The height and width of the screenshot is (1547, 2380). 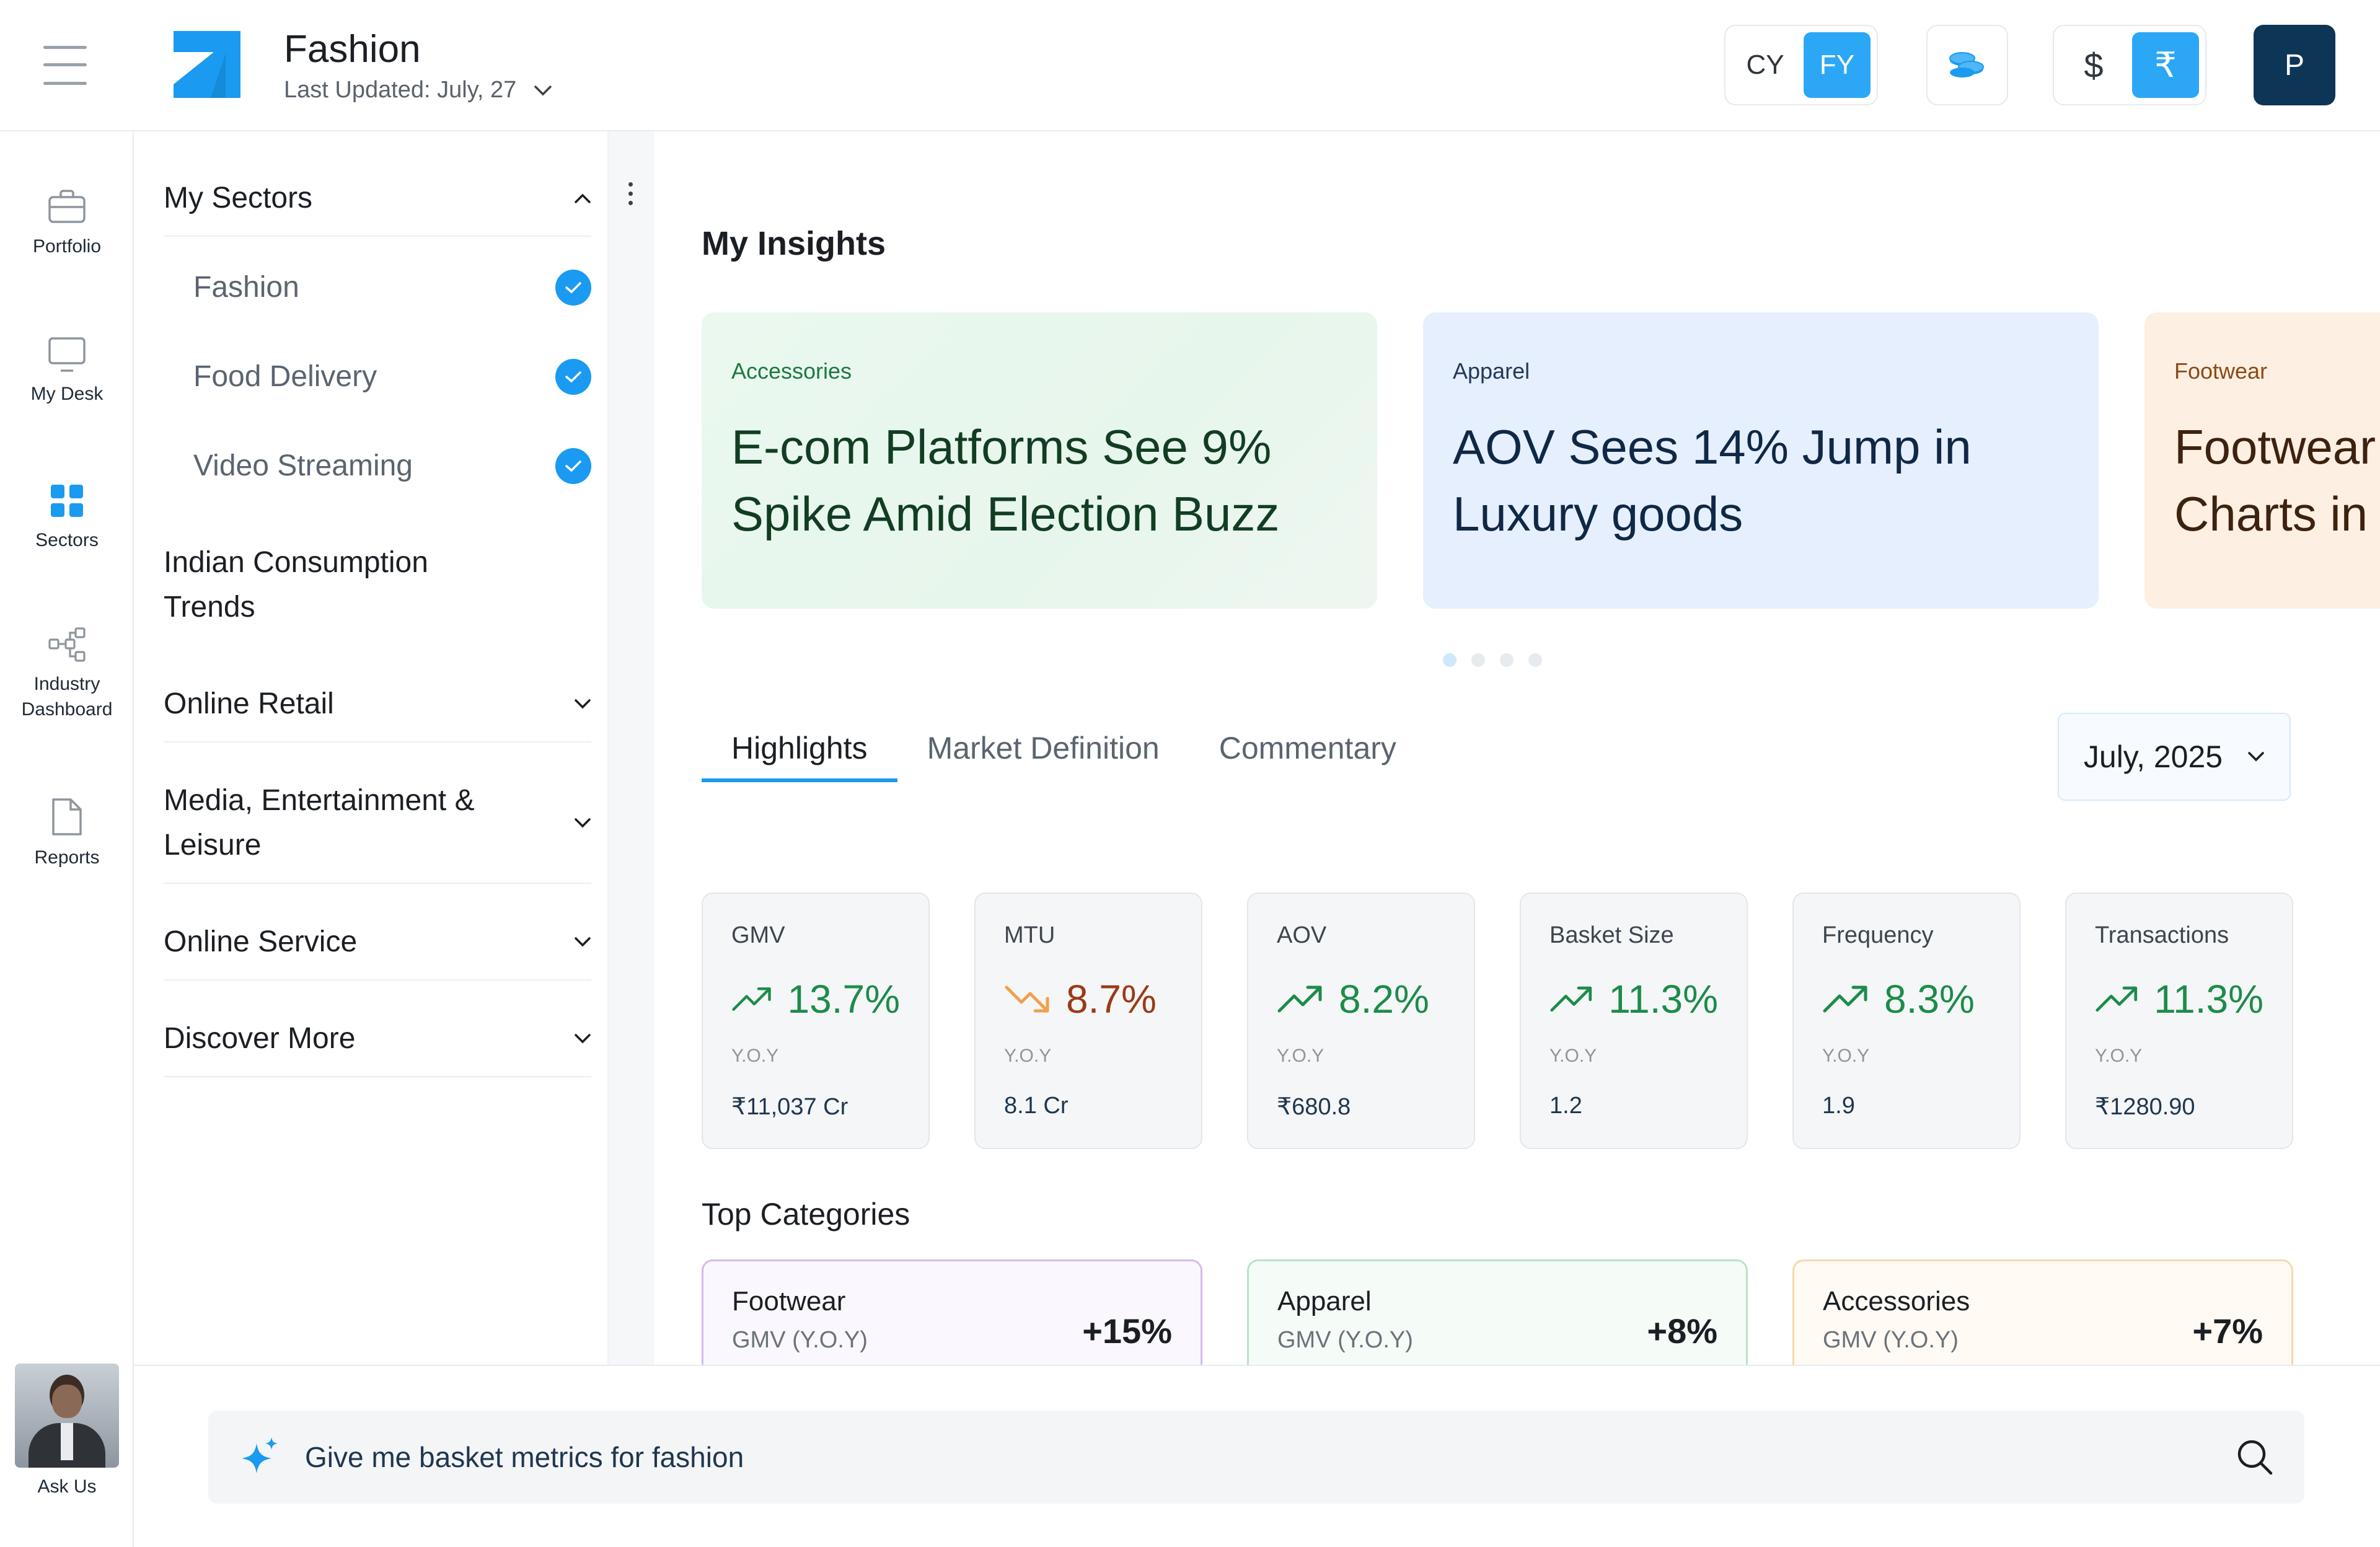 What do you see at coordinates (65, 65) in the screenshot?
I see `menu-icon` at bounding box center [65, 65].